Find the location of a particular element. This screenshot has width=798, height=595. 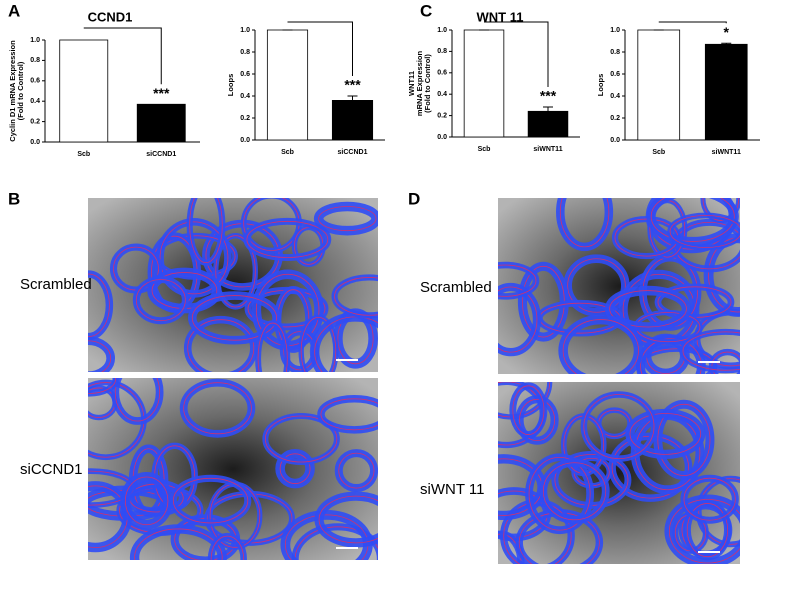

significance-label: * is located at coordinates (727, 32).